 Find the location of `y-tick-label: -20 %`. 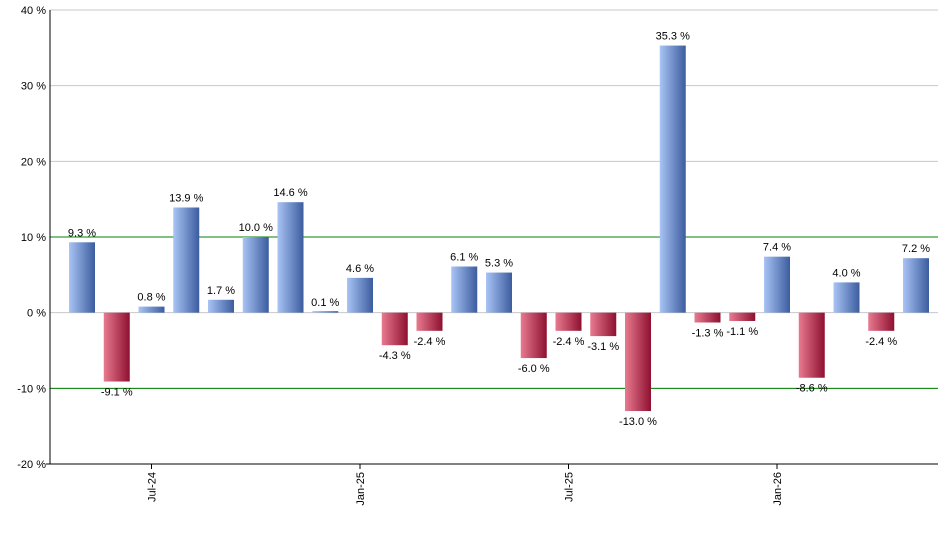

y-tick-label: -20 % is located at coordinates (31, 465).